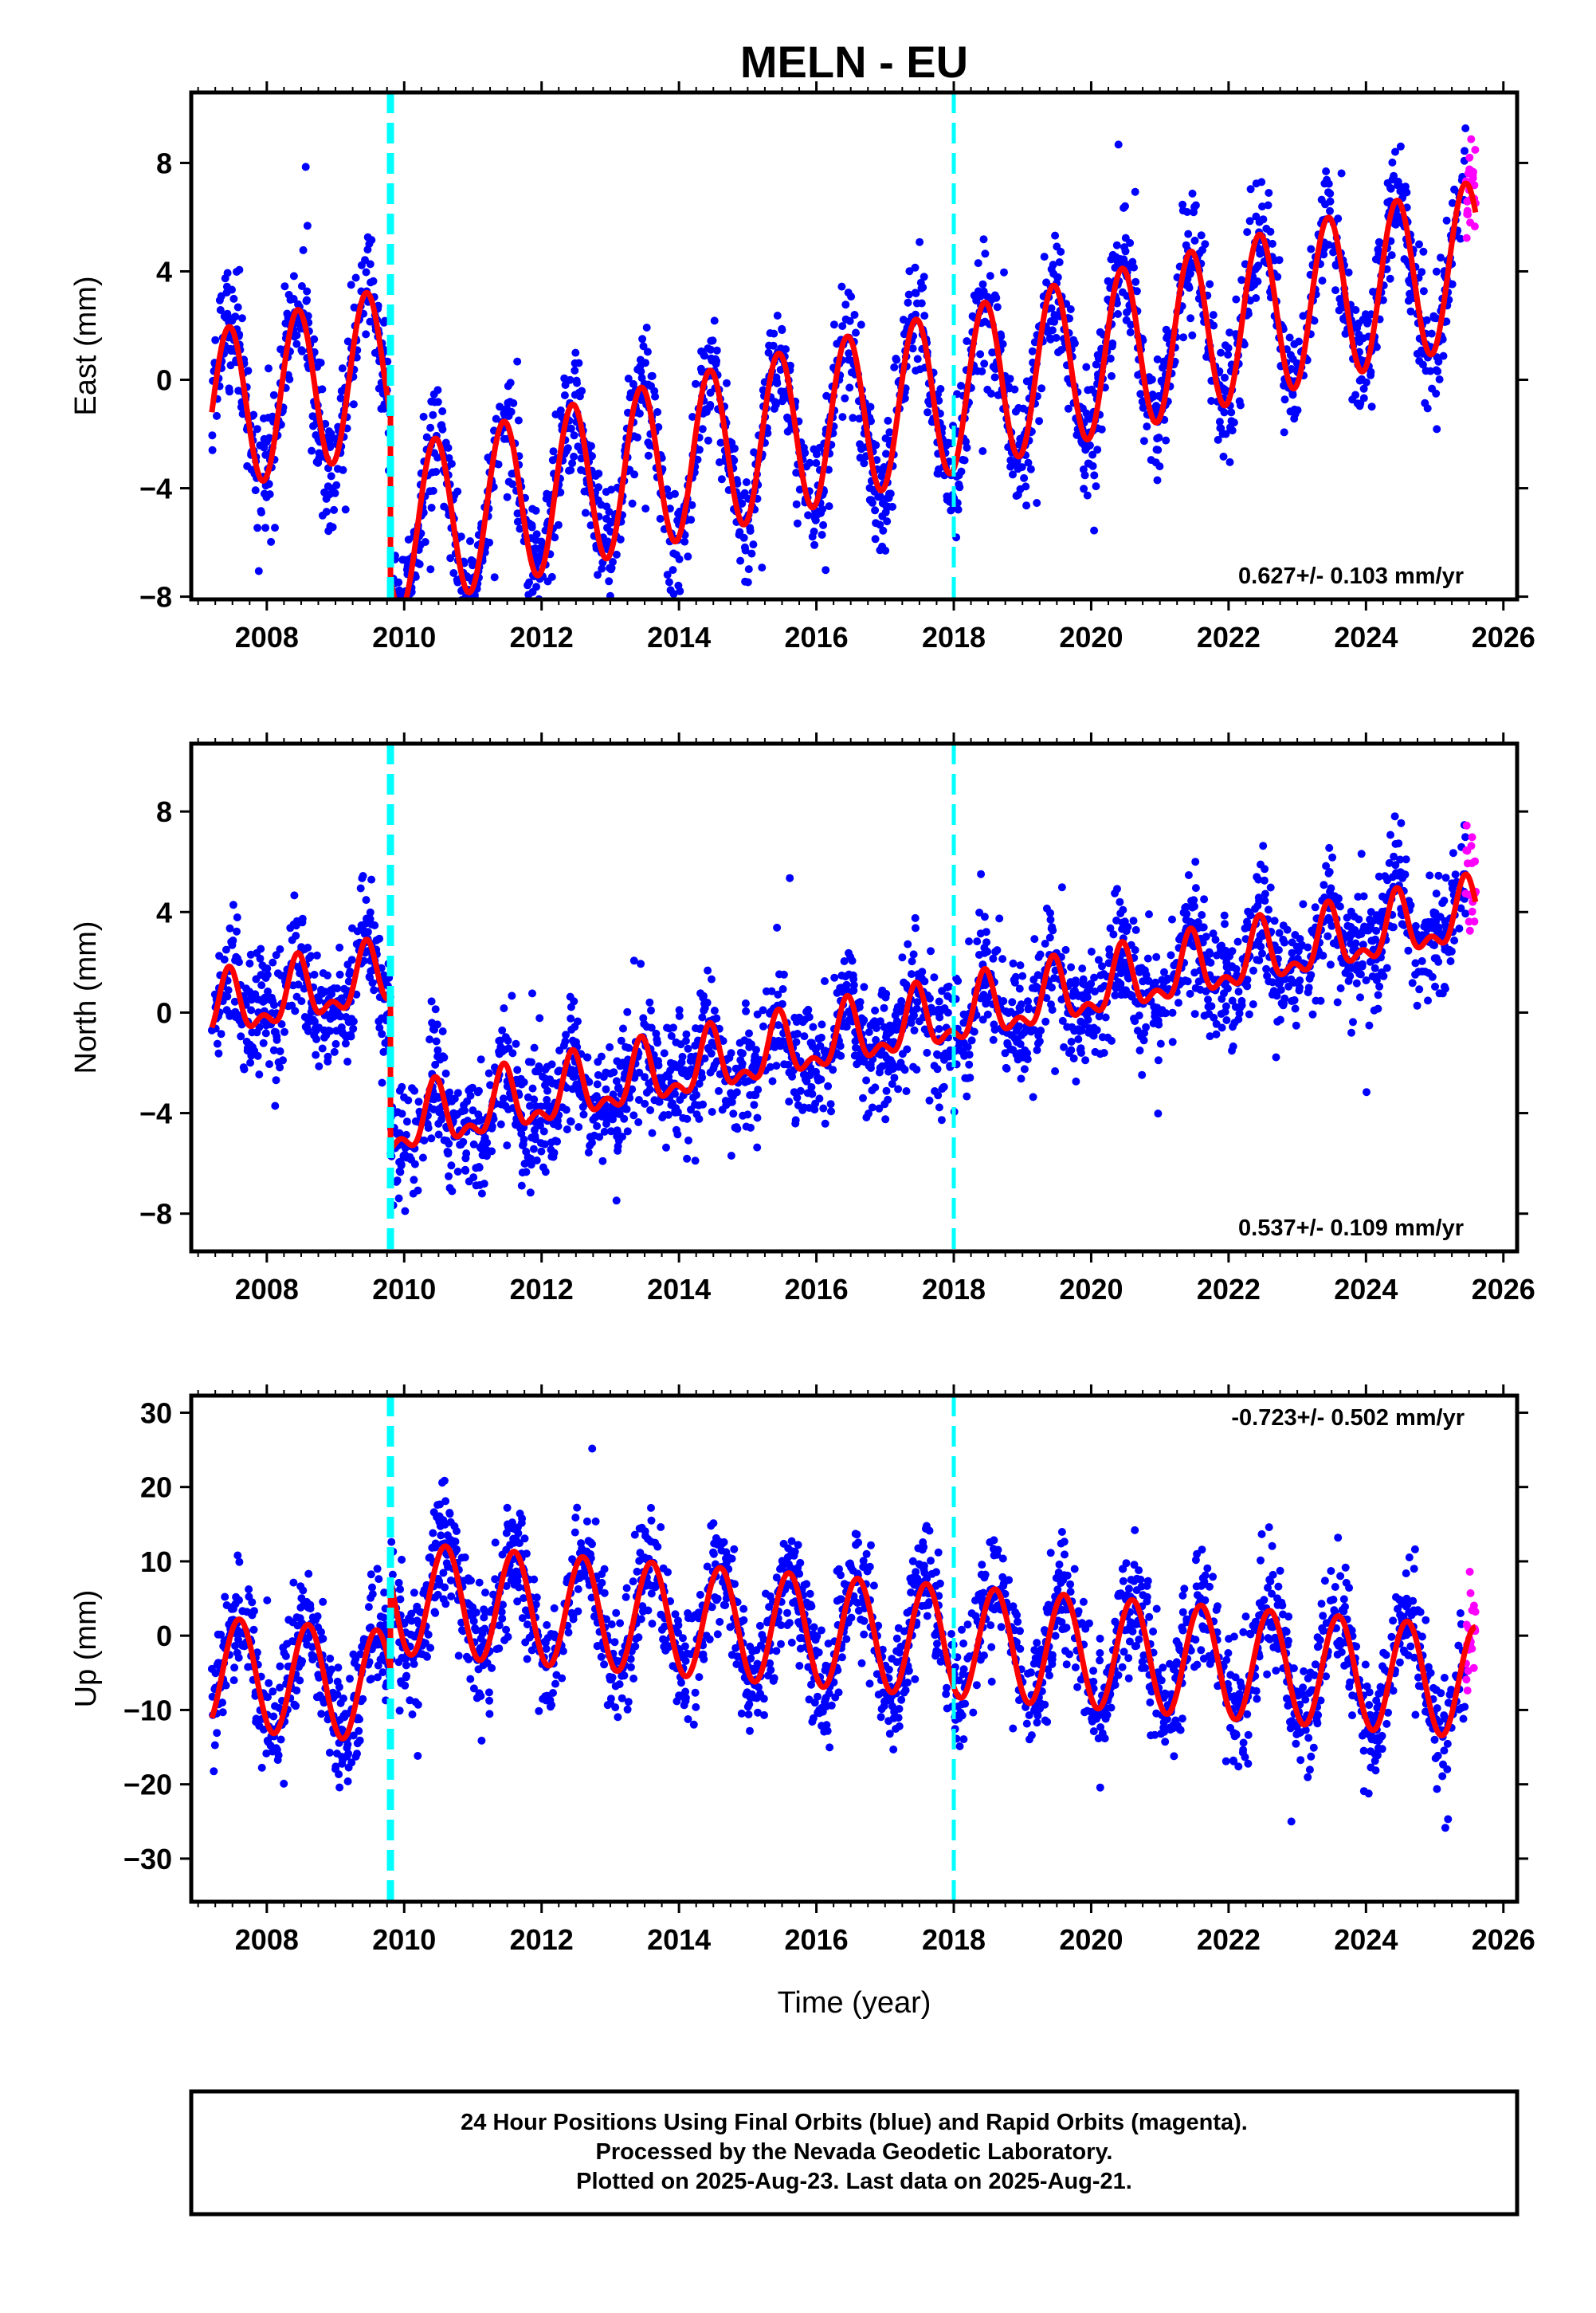 The width and height of the screenshot is (1596, 2313). What do you see at coordinates (1475, 227) in the screenshot?
I see `rapid-orbit-point` at bounding box center [1475, 227].